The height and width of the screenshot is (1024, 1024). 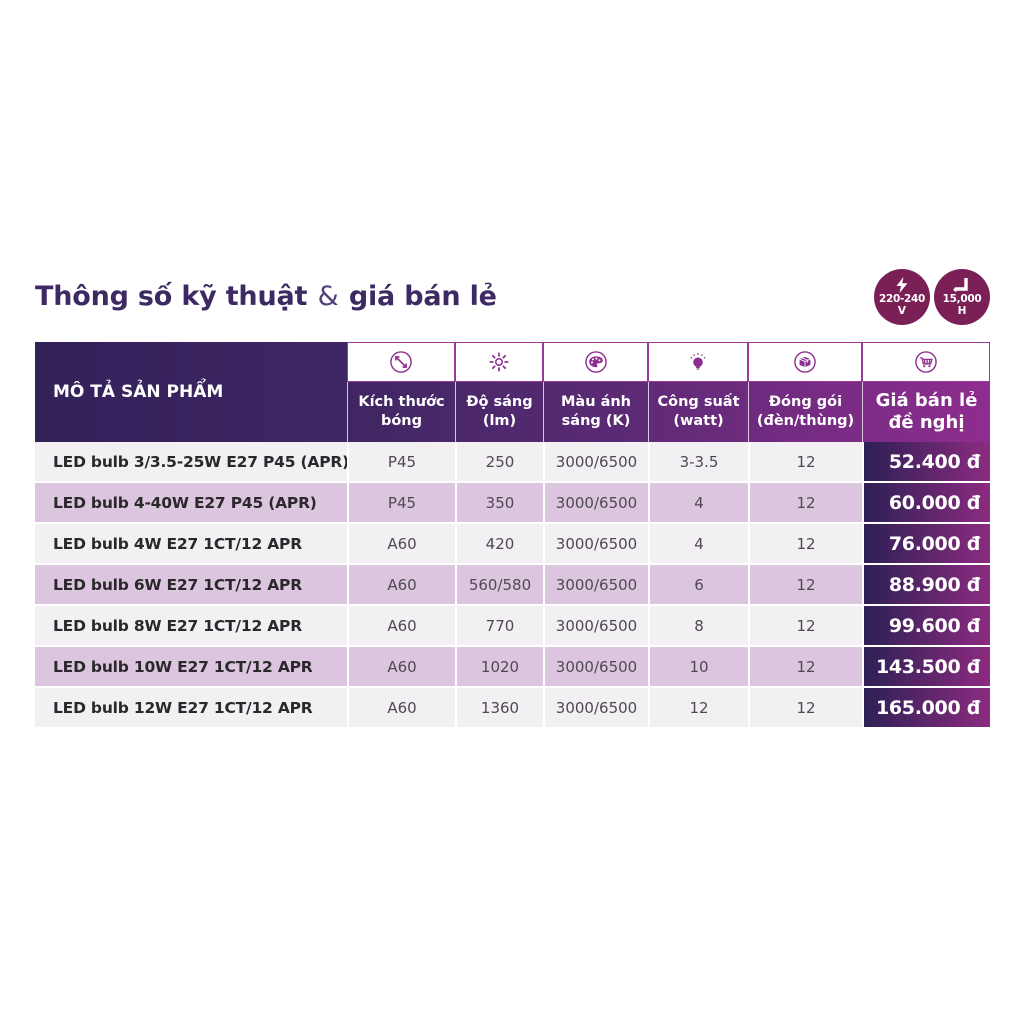 What do you see at coordinates (191, 666) in the screenshot?
I see `product-name: LED bulb 10W E27 1CT/12 APR` at bounding box center [191, 666].